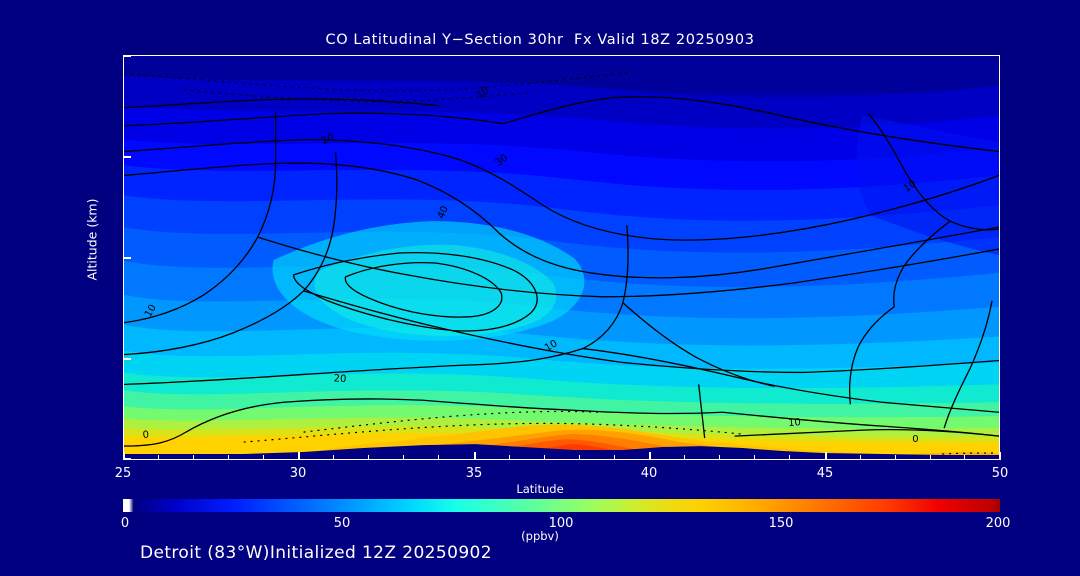  What do you see at coordinates (825, 473) in the screenshot?
I see `x-tick-45: 45` at bounding box center [825, 473].